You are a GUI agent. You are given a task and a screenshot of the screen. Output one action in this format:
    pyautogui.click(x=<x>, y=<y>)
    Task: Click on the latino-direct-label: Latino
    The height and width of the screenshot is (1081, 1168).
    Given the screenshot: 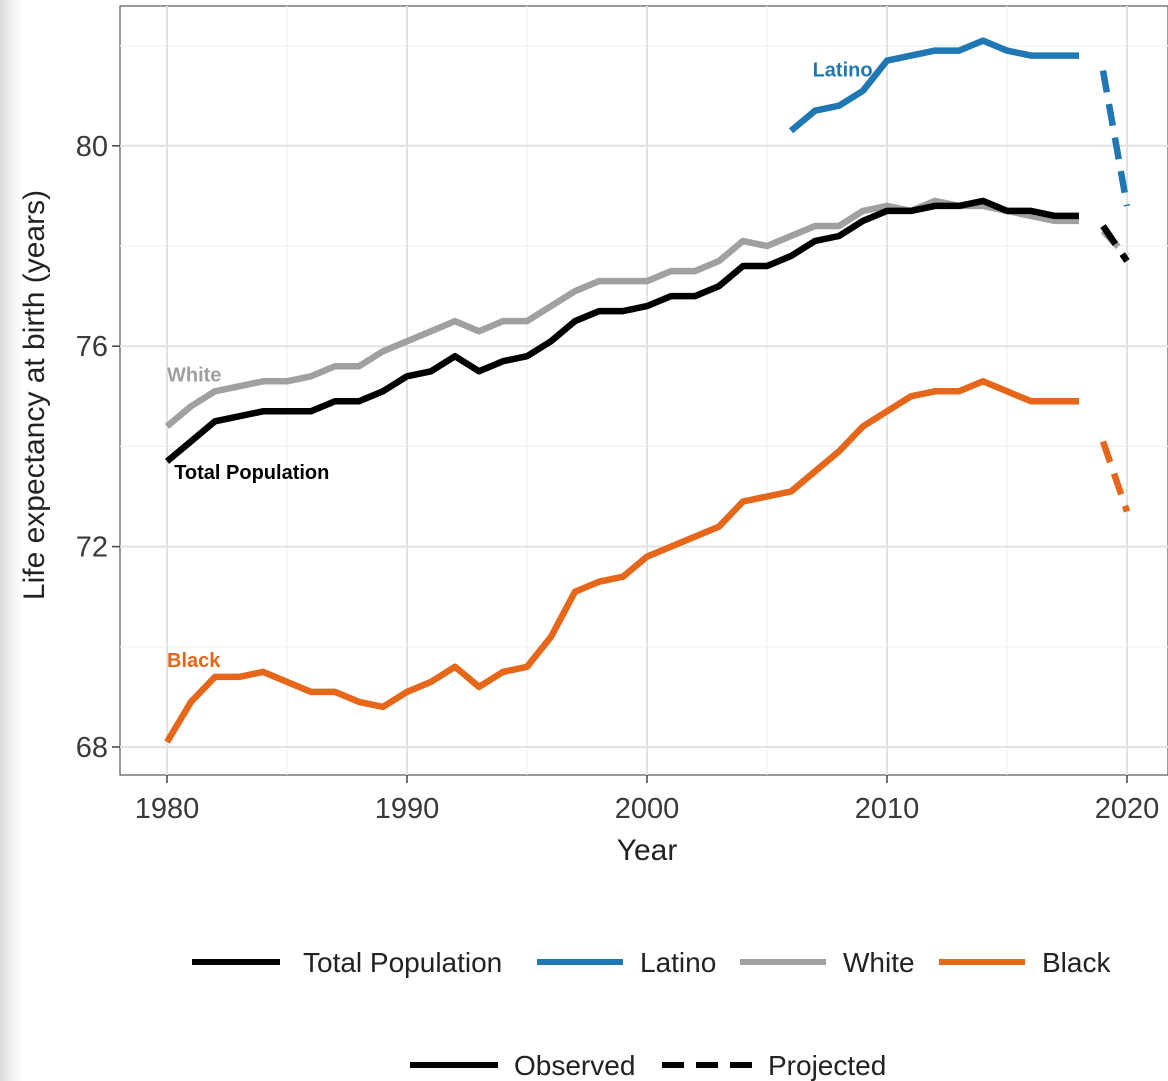 What is the action you would take?
    pyautogui.click(x=843, y=71)
    